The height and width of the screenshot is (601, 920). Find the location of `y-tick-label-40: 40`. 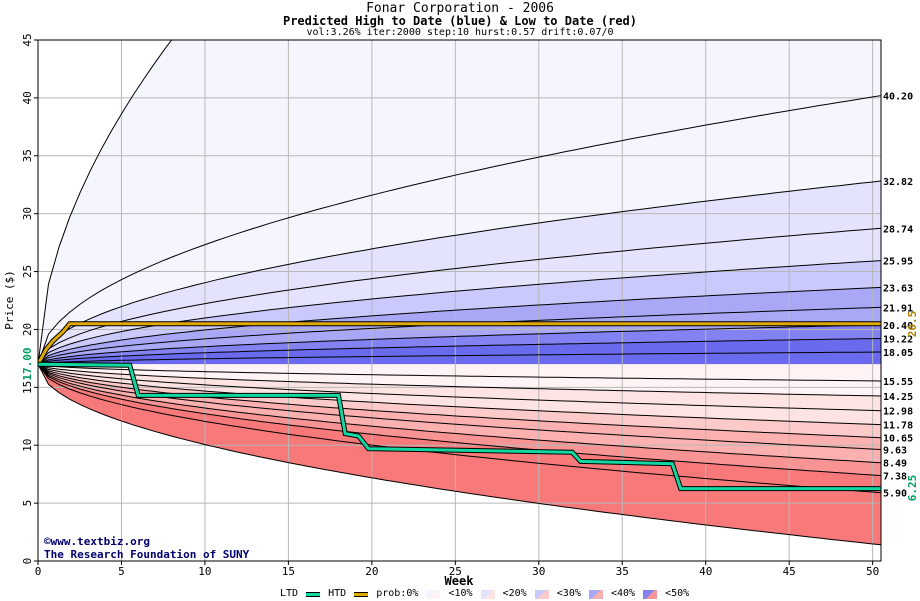

y-tick-label-40: 40 is located at coordinates (27, 97).